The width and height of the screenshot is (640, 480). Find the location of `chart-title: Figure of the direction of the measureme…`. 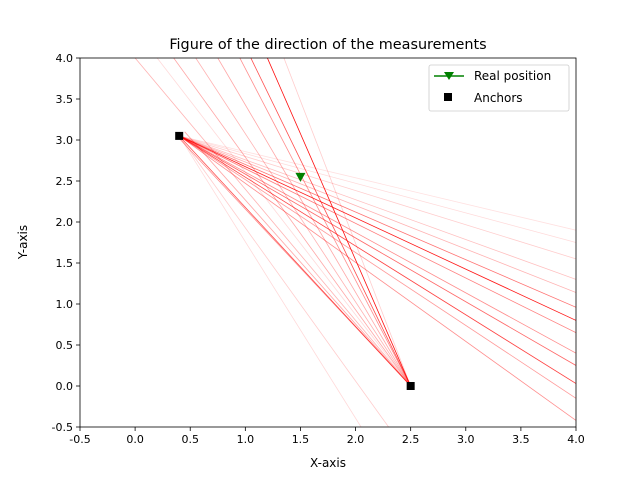

chart-title: Figure of the direction of the measureme… is located at coordinates (327, 45).